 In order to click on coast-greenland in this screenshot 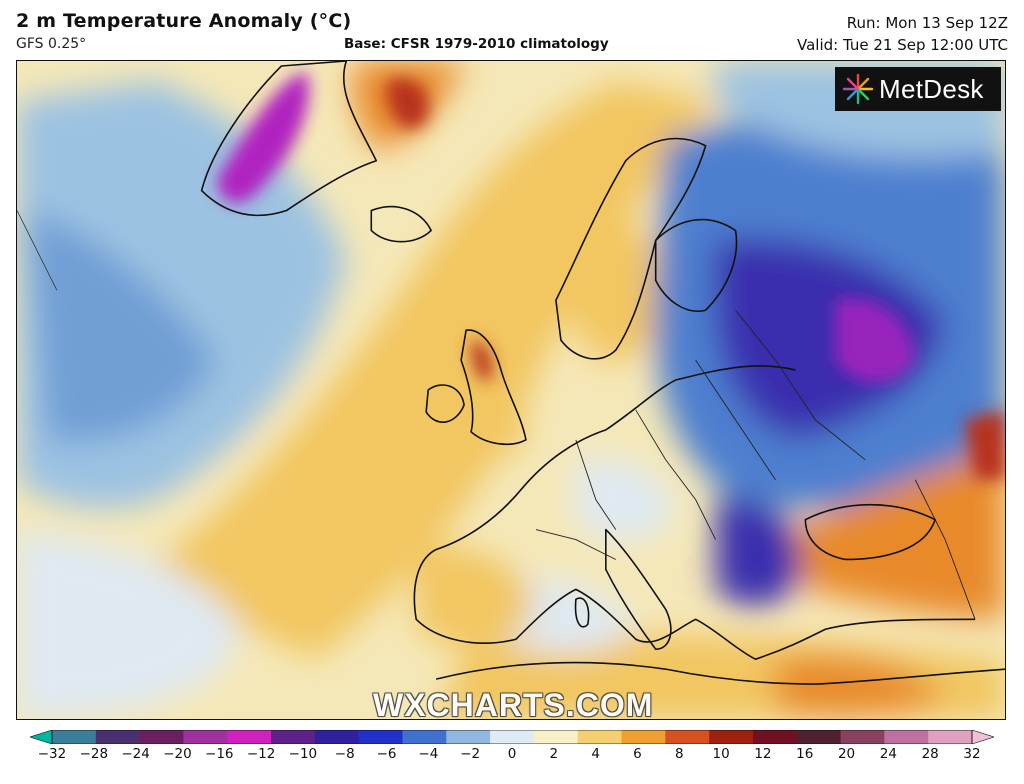, I will do `click(289, 139)`.